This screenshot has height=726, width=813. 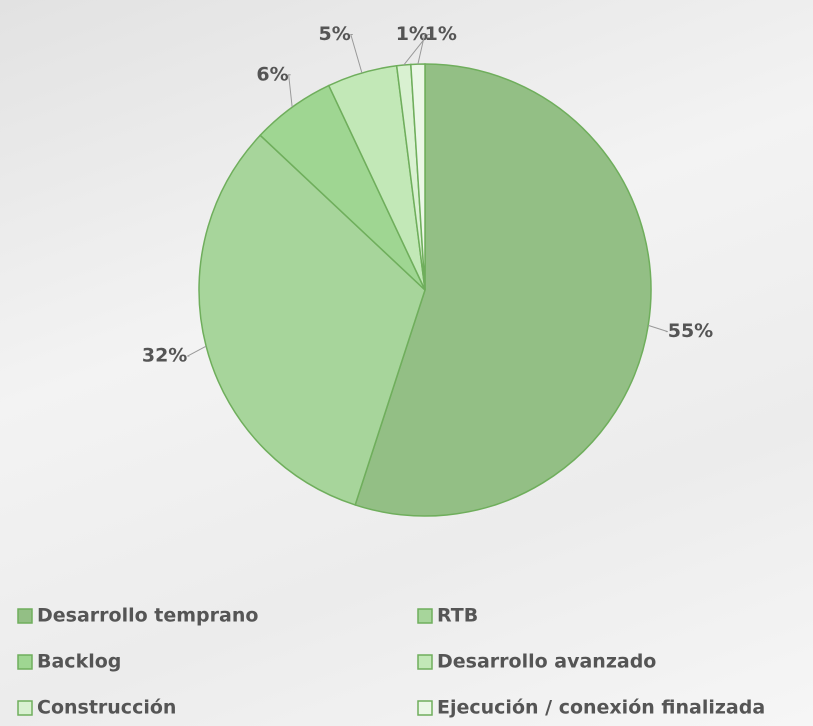 What do you see at coordinates (272, 74) in the screenshot?
I see `data-label: 6%` at bounding box center [272, 74].